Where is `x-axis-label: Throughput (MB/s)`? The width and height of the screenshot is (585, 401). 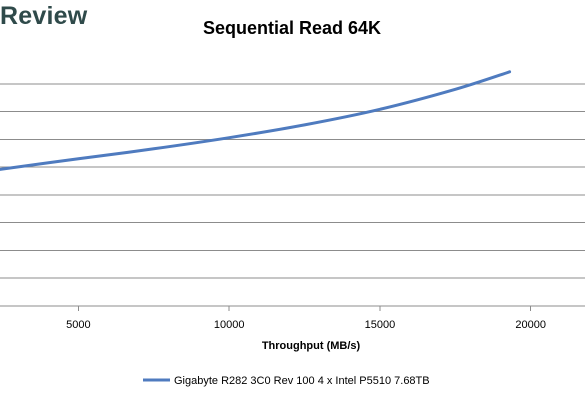 x-axis-label: Throughput (MB/s) is located at coordinates (311, 346).